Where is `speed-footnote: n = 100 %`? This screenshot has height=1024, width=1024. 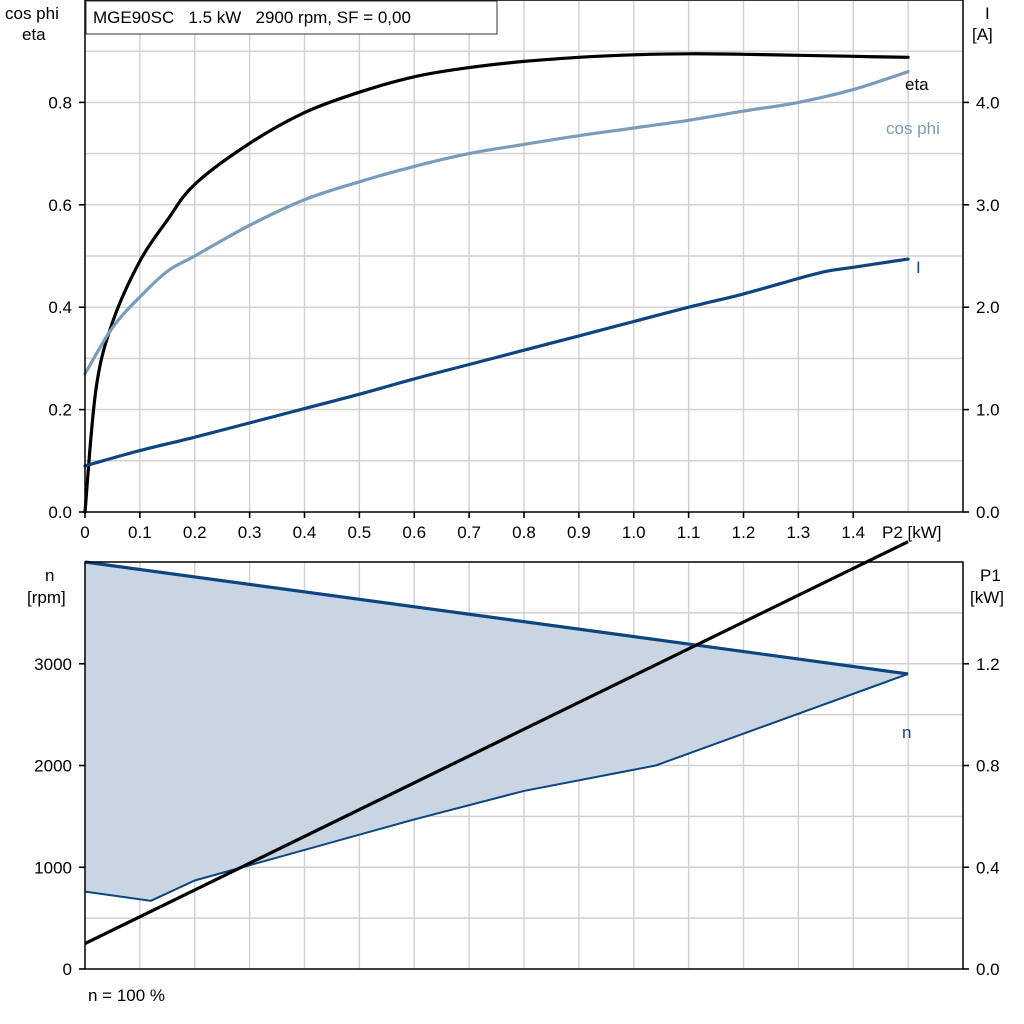
speed-footnote: n = 100 % is located at coordinates (126, 995).